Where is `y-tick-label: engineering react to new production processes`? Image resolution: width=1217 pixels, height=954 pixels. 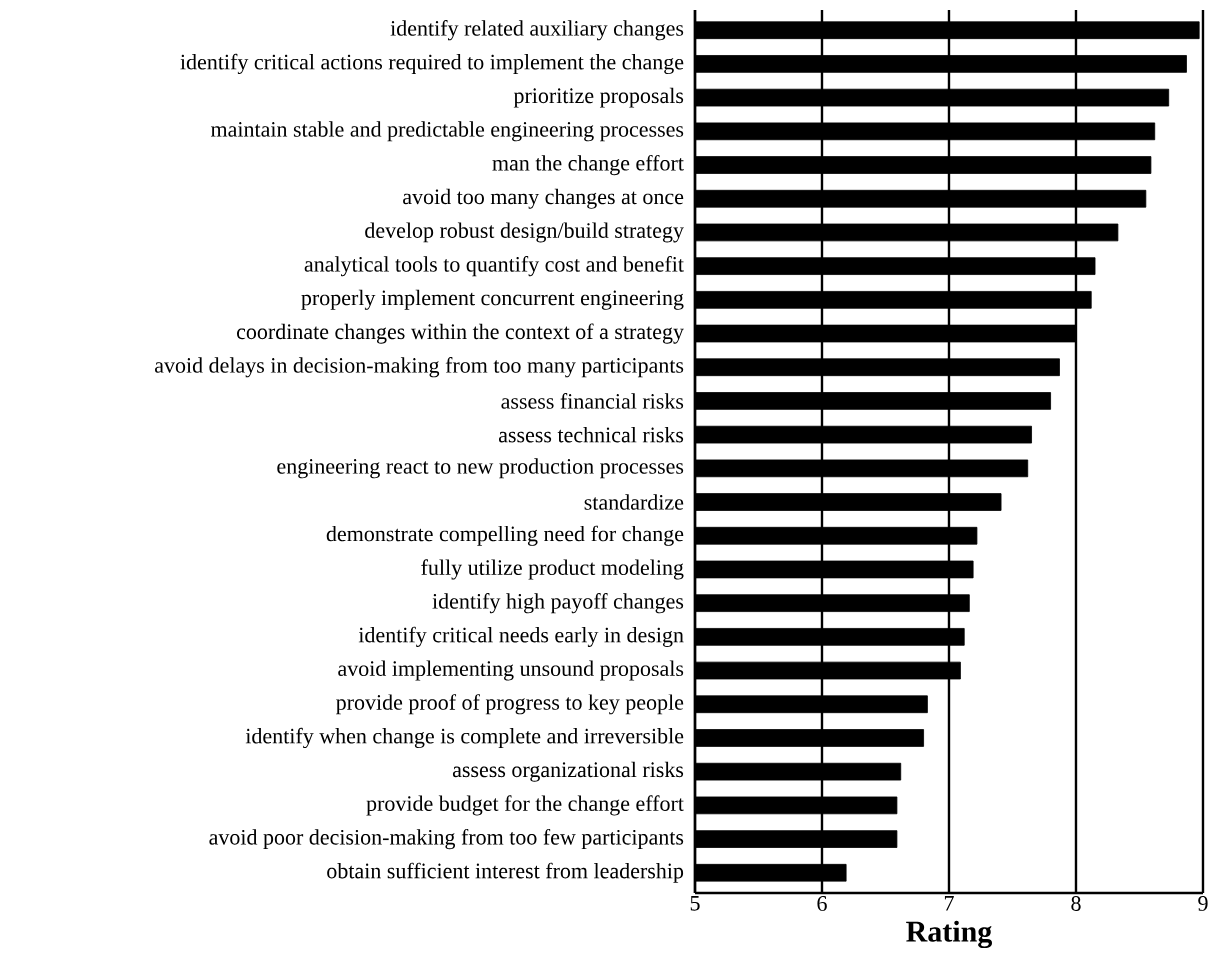 y-tick-label: engineering react to new production processes is located at coordinates (480, 468).